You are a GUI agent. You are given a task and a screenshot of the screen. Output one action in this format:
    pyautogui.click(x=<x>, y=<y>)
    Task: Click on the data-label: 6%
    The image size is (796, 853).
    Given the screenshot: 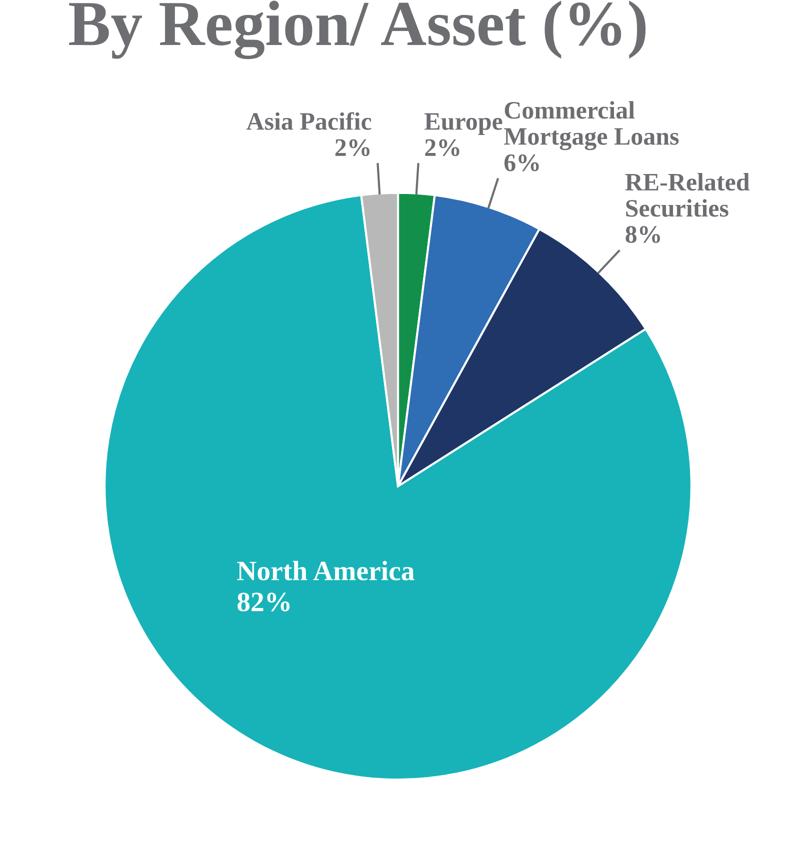 What is the action you would take?
    pyautogui.click(x=521, y=163)
    